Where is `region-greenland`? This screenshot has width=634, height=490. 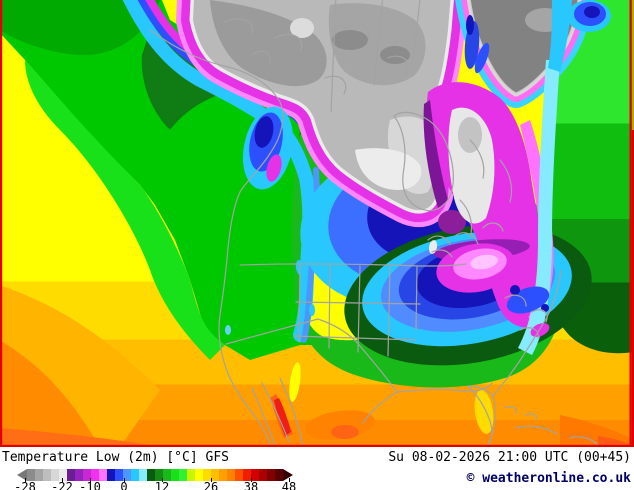
region-greenland is located at coordinates (524, 54).